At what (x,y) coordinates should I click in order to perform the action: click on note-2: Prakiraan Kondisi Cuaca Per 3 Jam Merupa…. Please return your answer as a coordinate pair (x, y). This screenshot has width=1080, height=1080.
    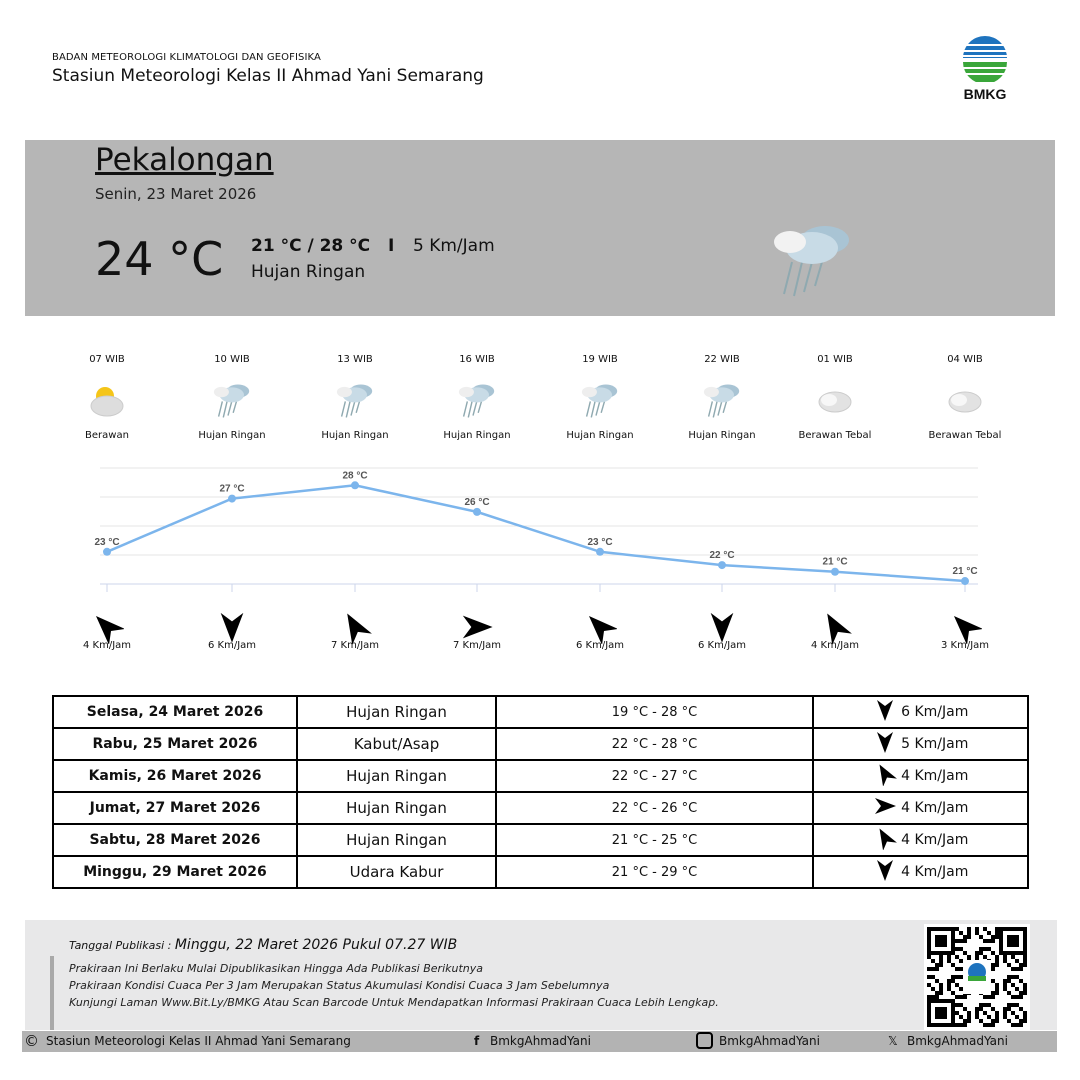
    Looking at the image, I should click on (339, 985).